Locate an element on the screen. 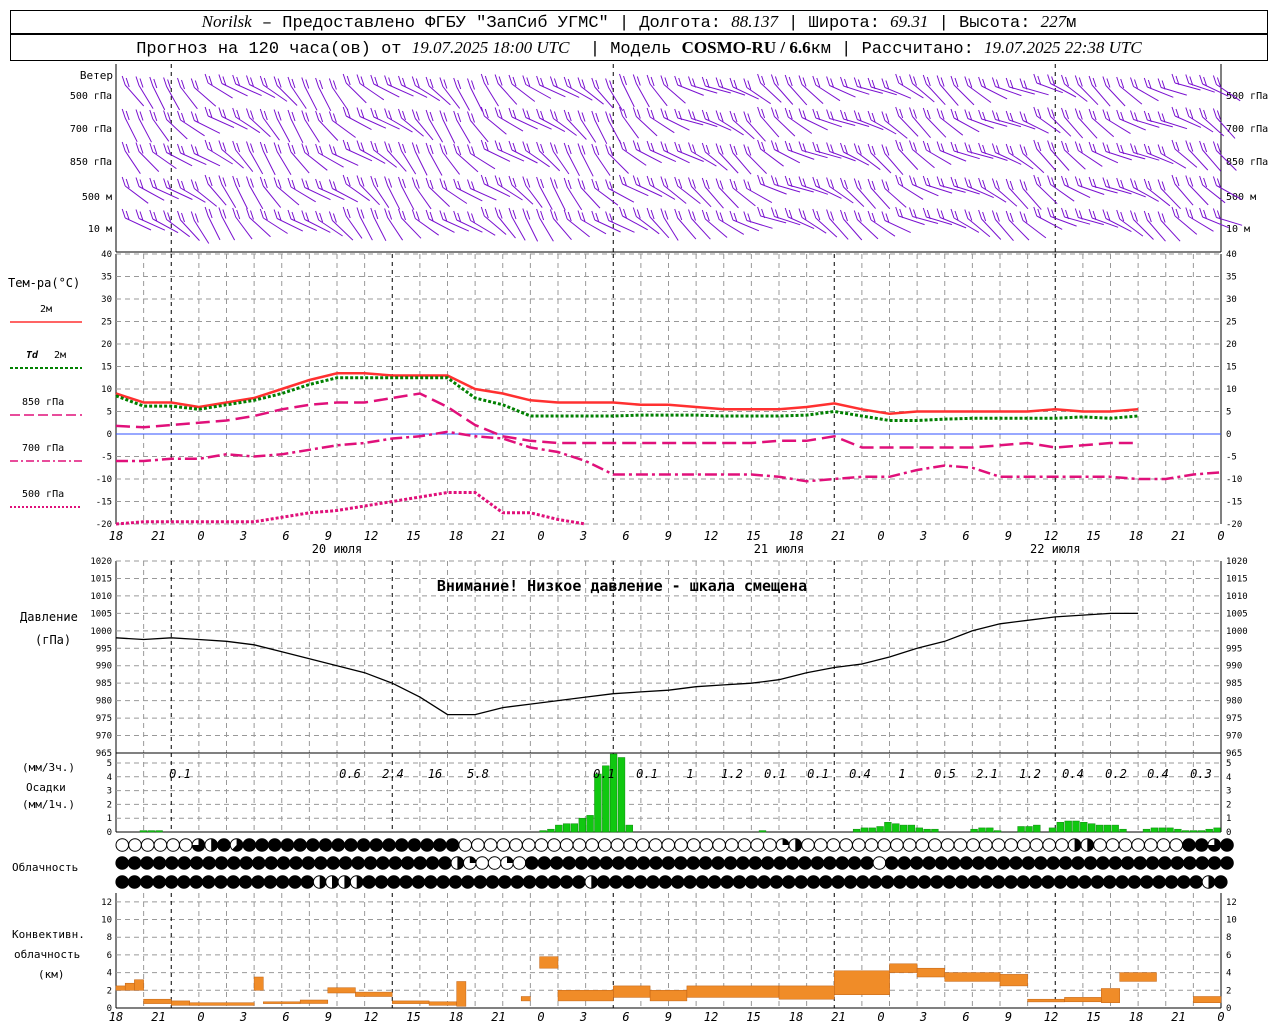 This screenshot has height=1024, width=1280. x-tick-label-bottom: 15 is located at coordinates (1093, 1017).